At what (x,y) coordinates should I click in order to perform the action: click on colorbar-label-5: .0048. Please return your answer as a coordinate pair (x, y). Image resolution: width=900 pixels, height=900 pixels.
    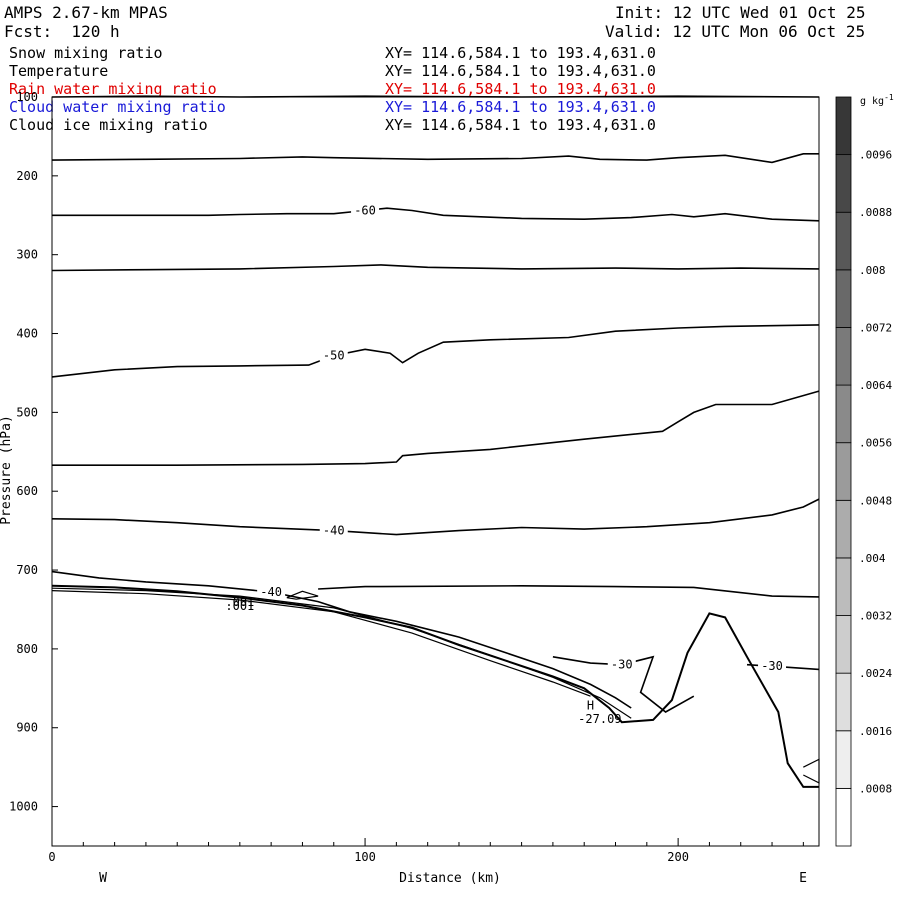
    Looking at the image, I should click on (875, 500).